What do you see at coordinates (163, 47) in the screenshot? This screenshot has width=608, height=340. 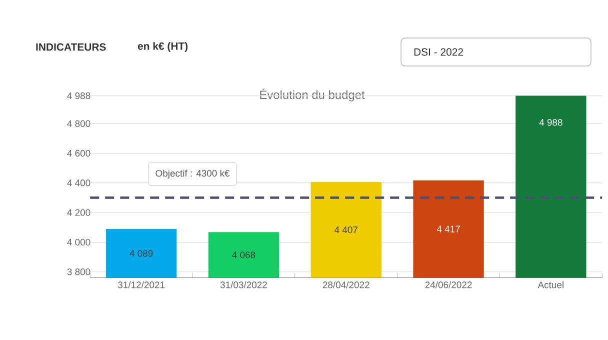 I see `text: en k€ (HT)` at bounding box center [163, 47].